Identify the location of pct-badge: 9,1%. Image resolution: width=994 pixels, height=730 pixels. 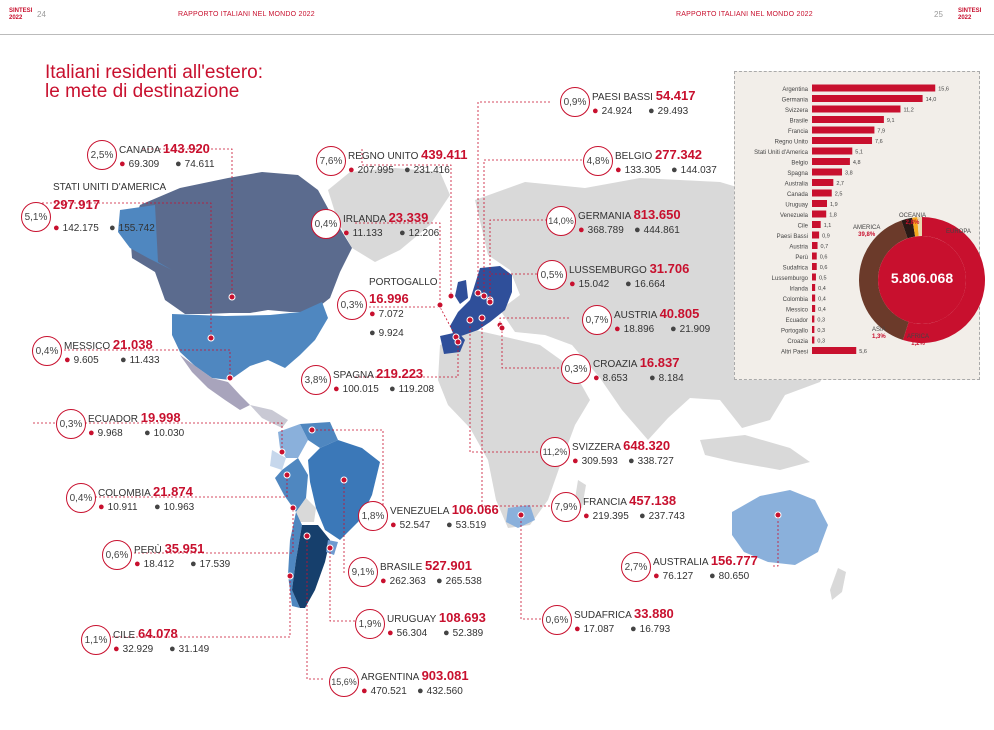
(363, 572).